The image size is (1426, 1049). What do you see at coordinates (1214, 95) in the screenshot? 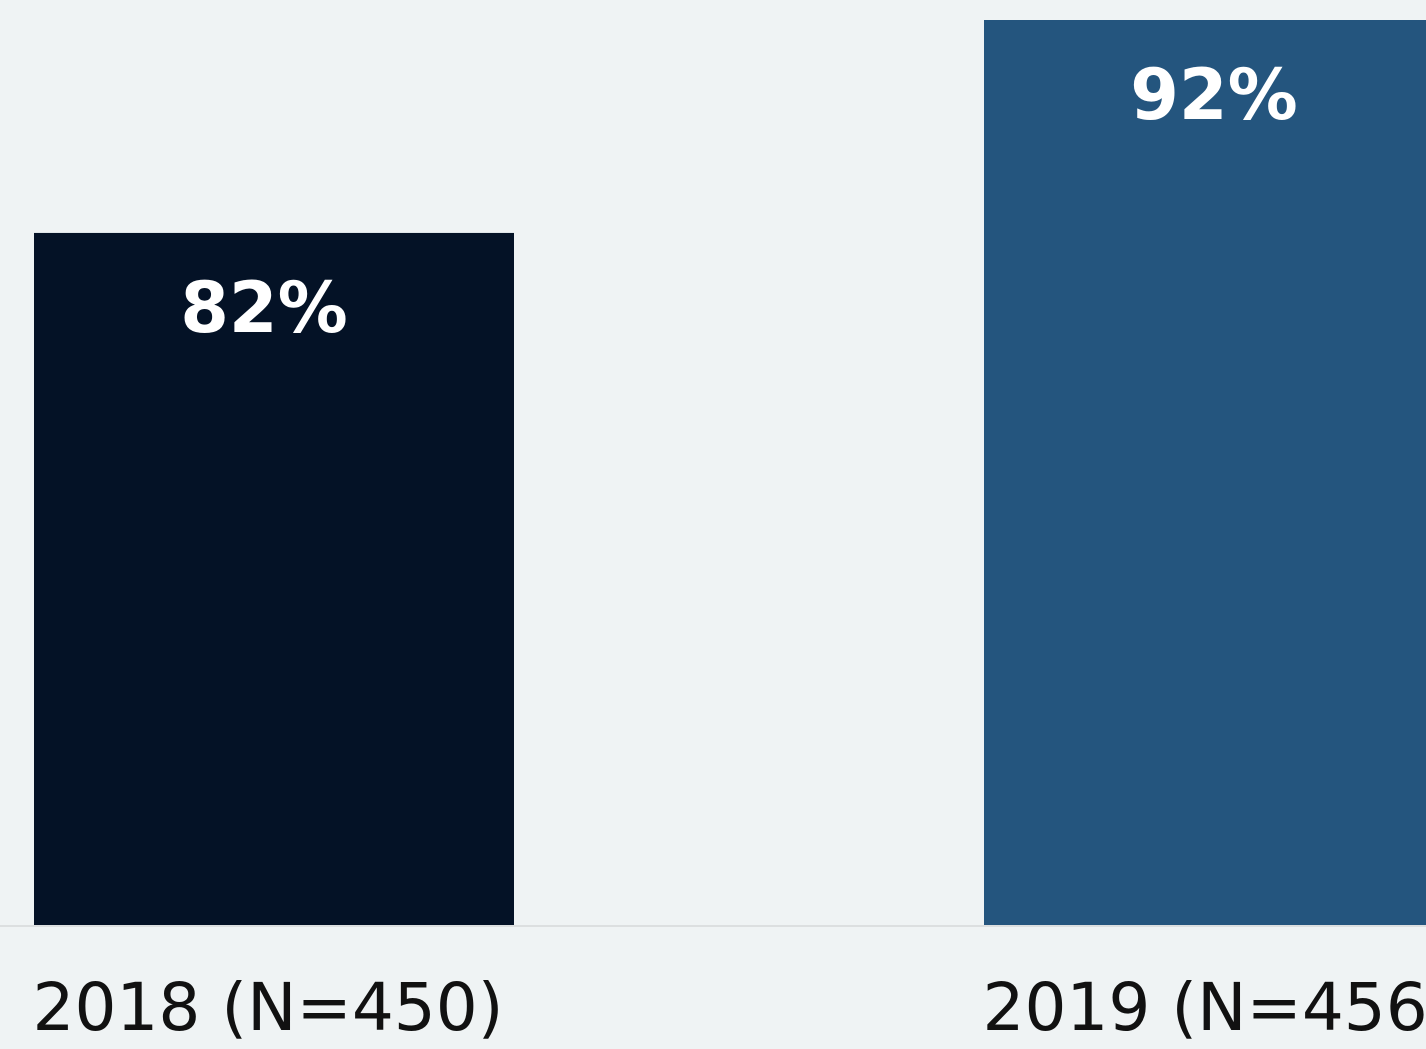
I see `value-label: 92%` at bounding box center [1214, 95].